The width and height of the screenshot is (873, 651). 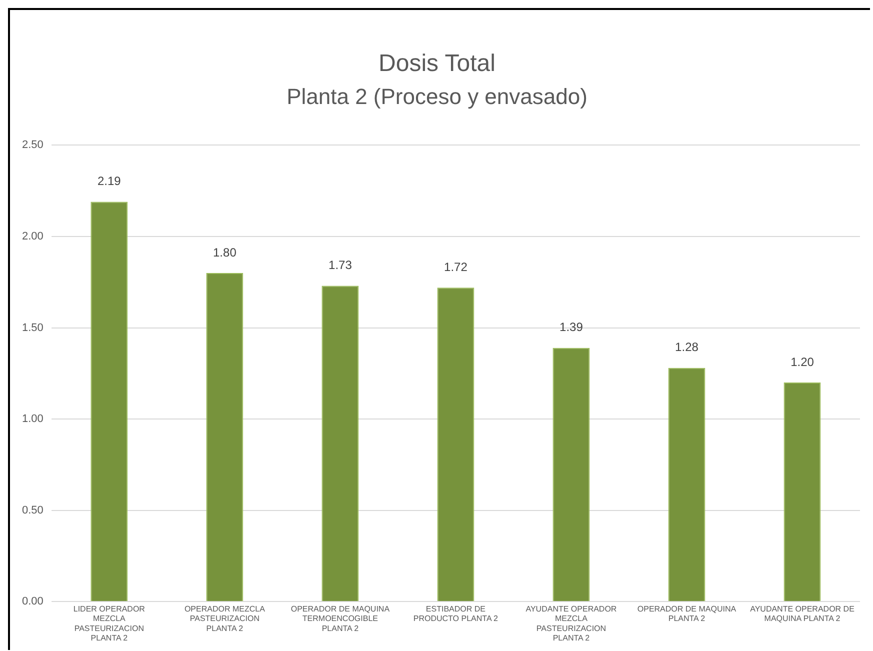 I want to click on chart-subtitle: Planta 2 (Proceso y envasado), so click(x=437, y=97).